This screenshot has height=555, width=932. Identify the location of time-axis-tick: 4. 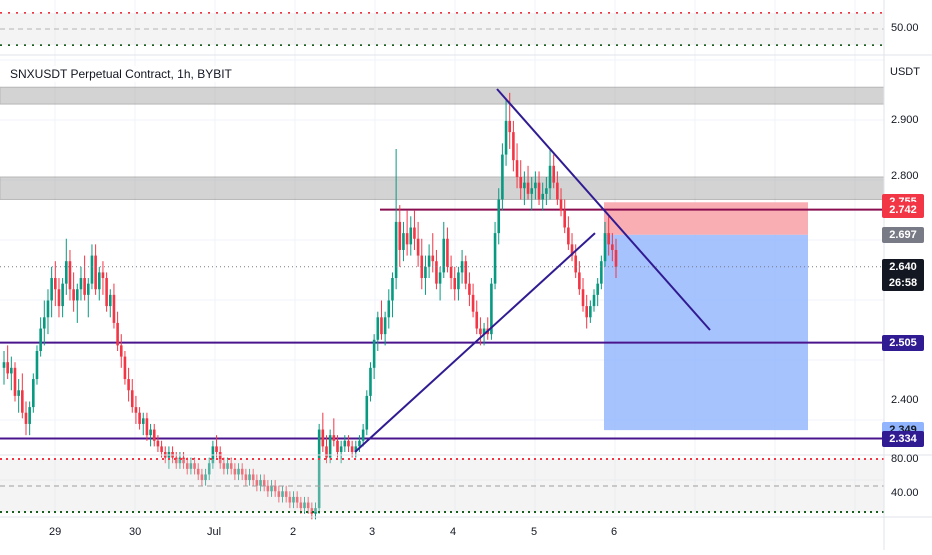
(453, 532).